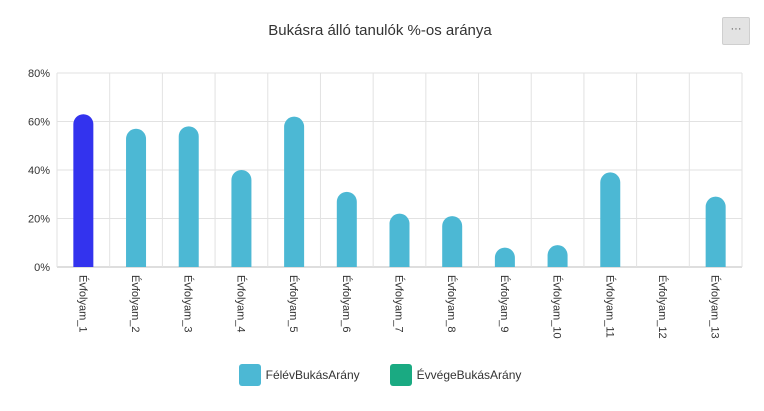 The height and width of the screenshot is (411, 764). Describe the element at coordinates (504, 257) in the screenshot. I see `bar-Évfolyam_9` at that location.